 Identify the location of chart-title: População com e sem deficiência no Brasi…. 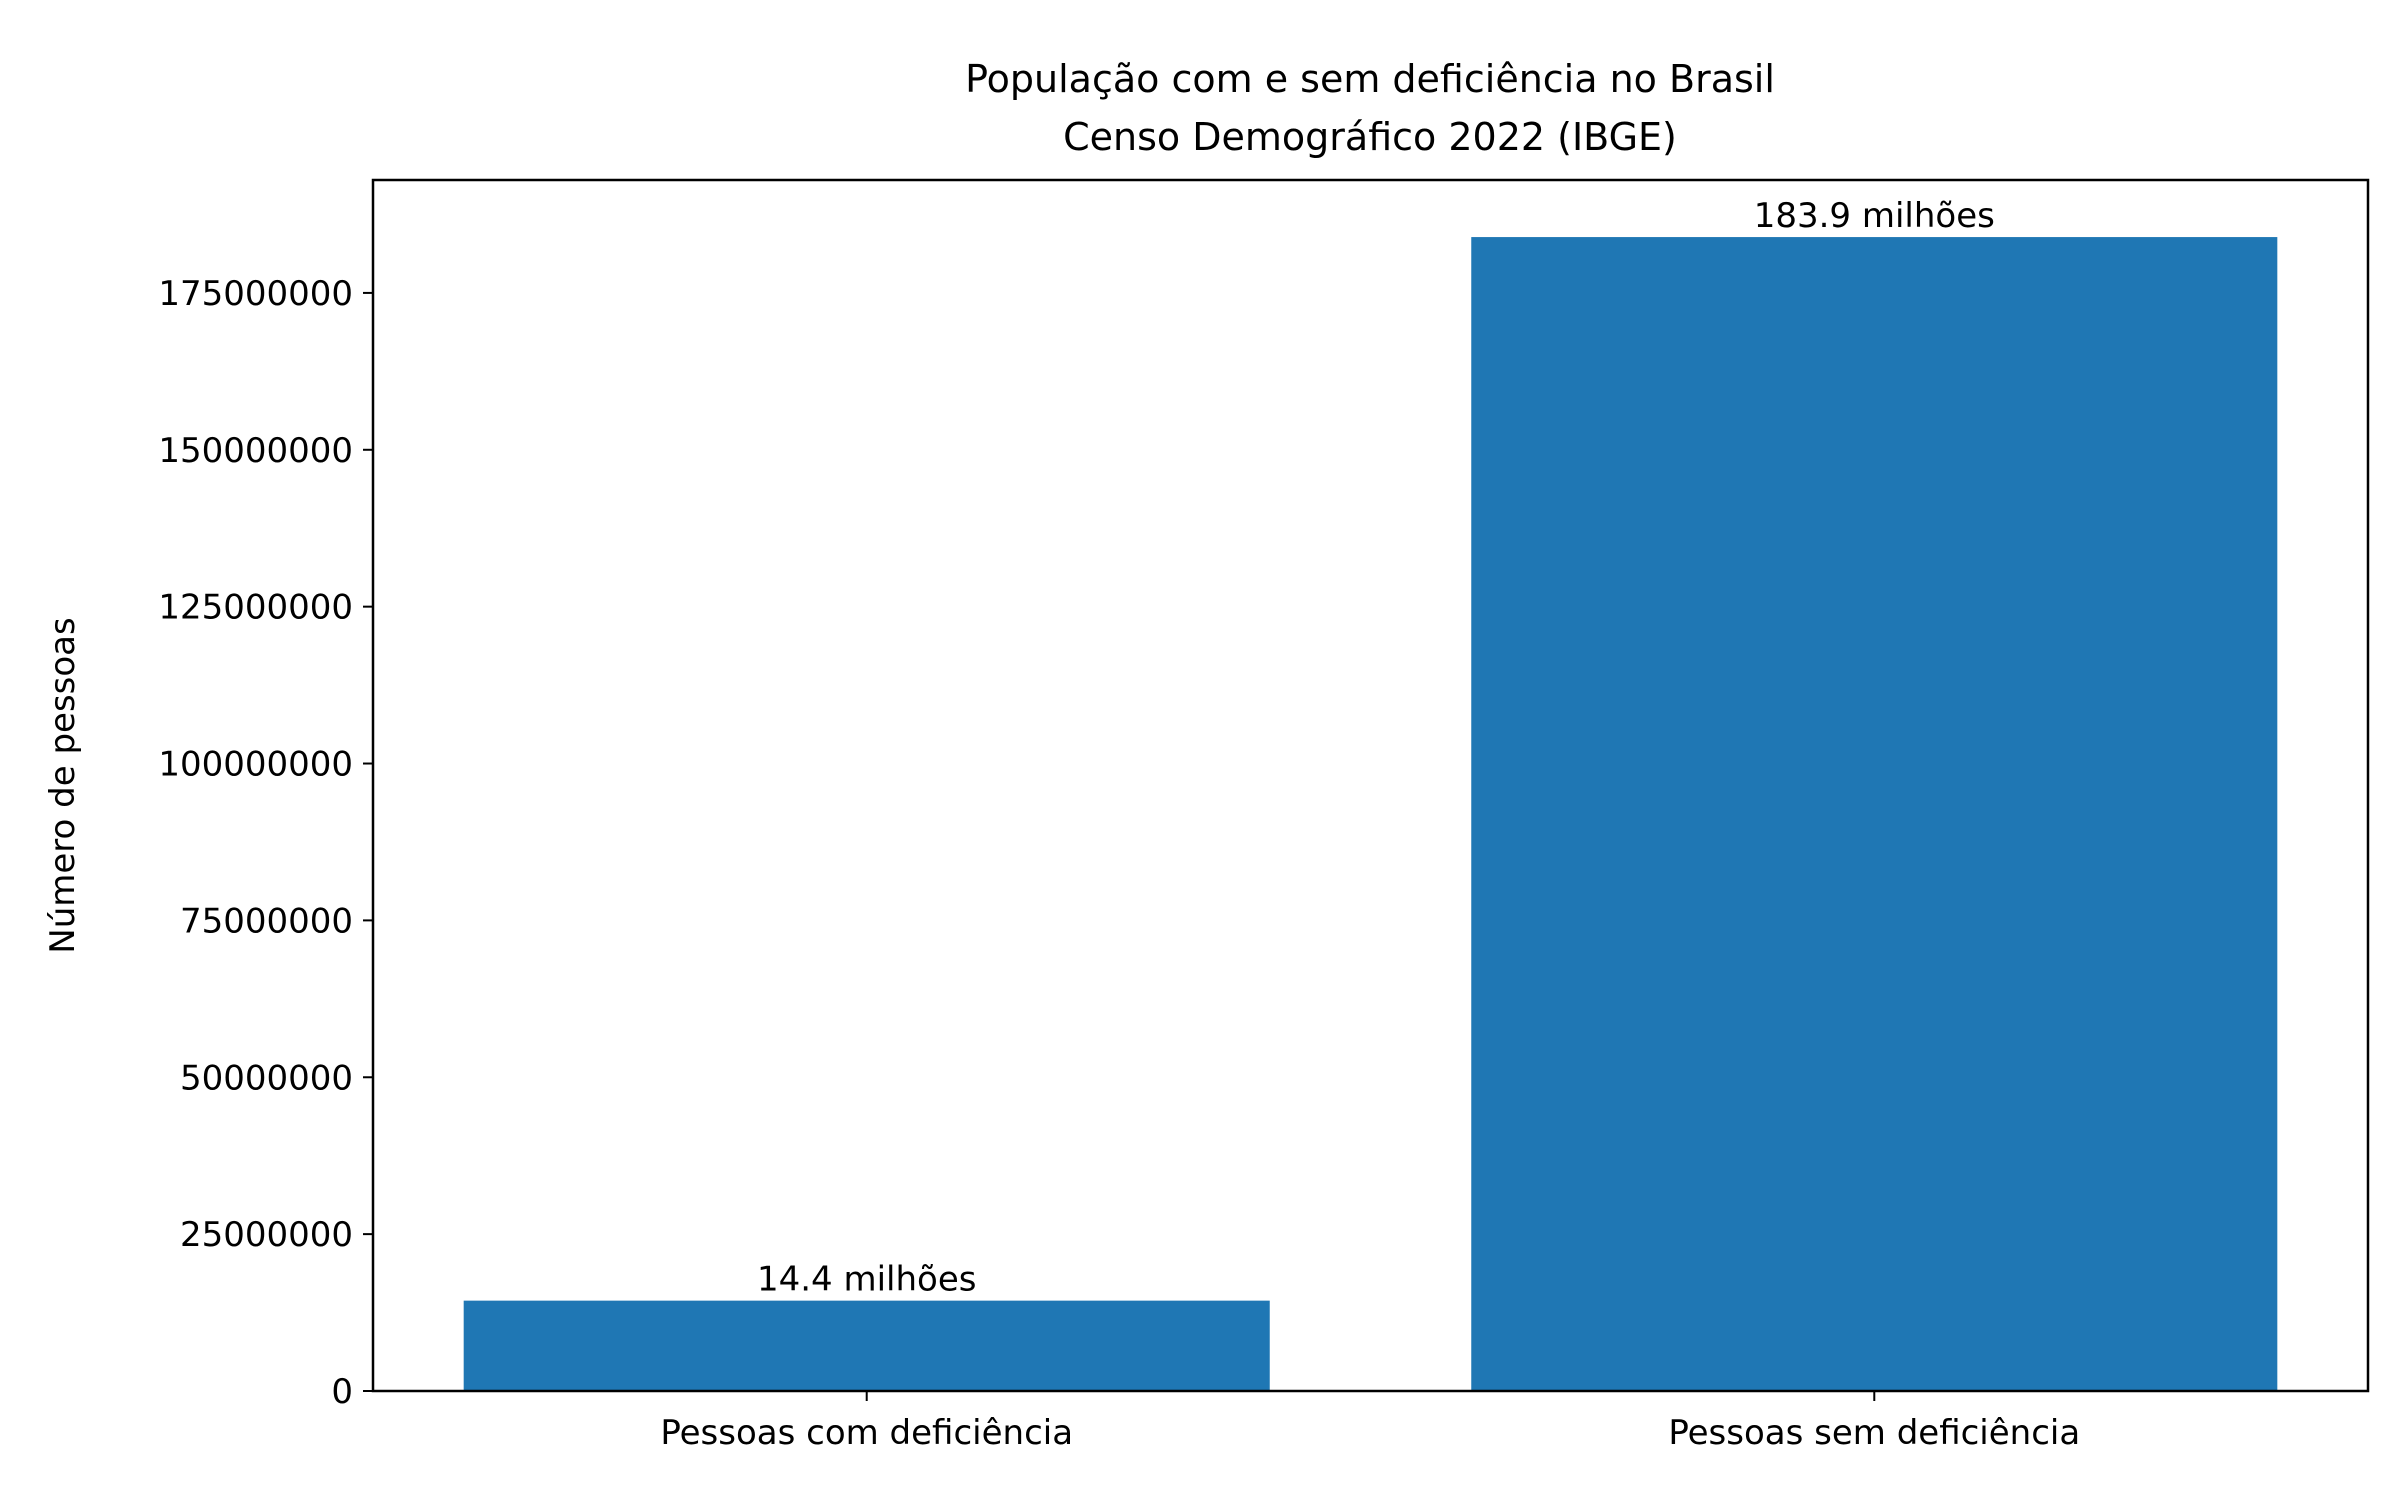
(1370, 79).